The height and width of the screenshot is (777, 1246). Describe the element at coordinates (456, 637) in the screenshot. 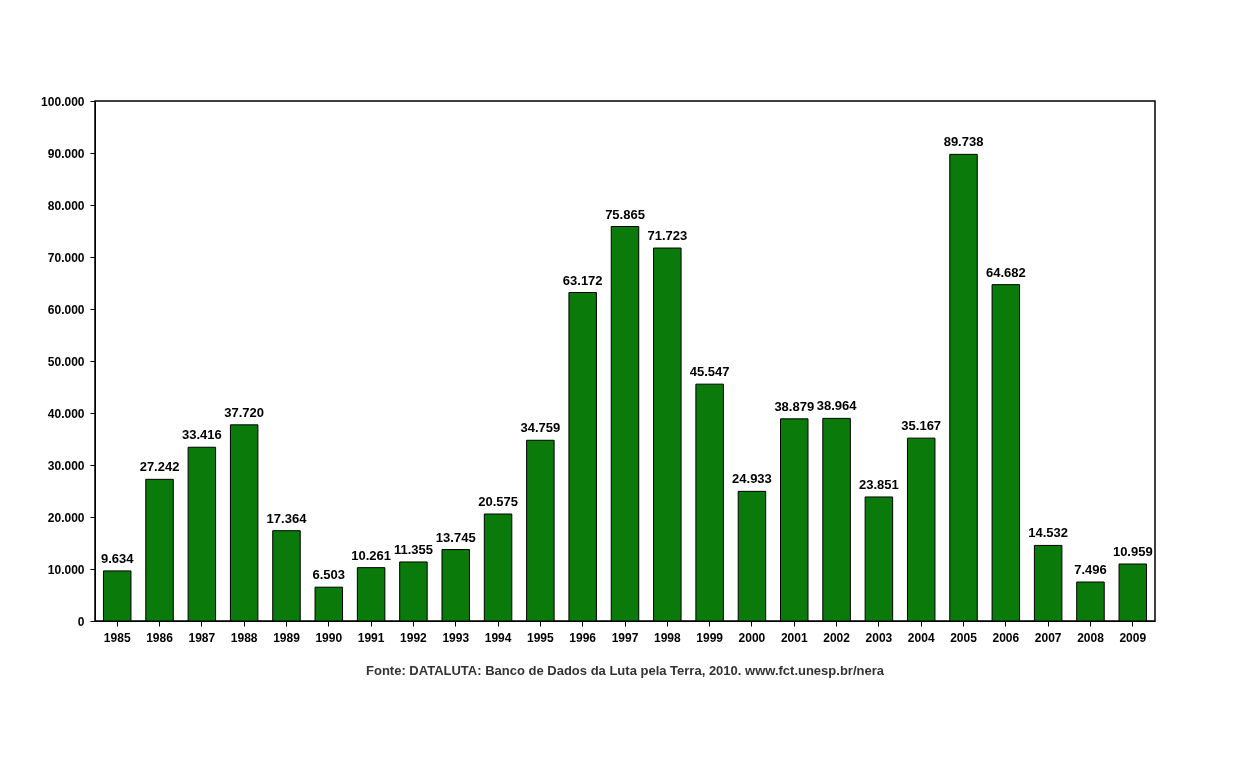

I see `x-tick-label: 1993` at that location.